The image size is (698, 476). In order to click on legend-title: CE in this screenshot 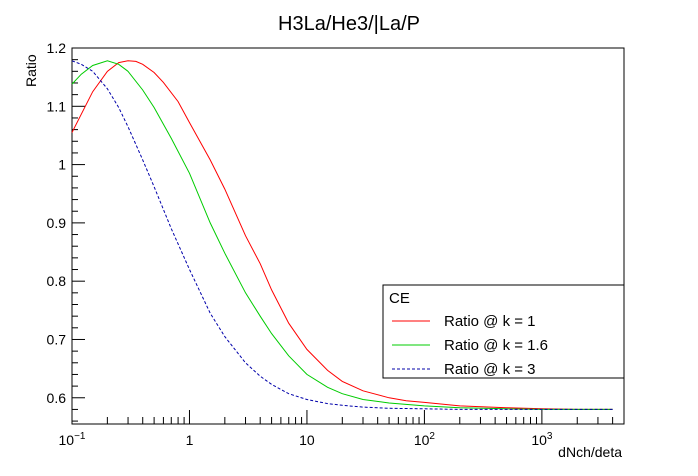, I will do `click(399, 298)`.